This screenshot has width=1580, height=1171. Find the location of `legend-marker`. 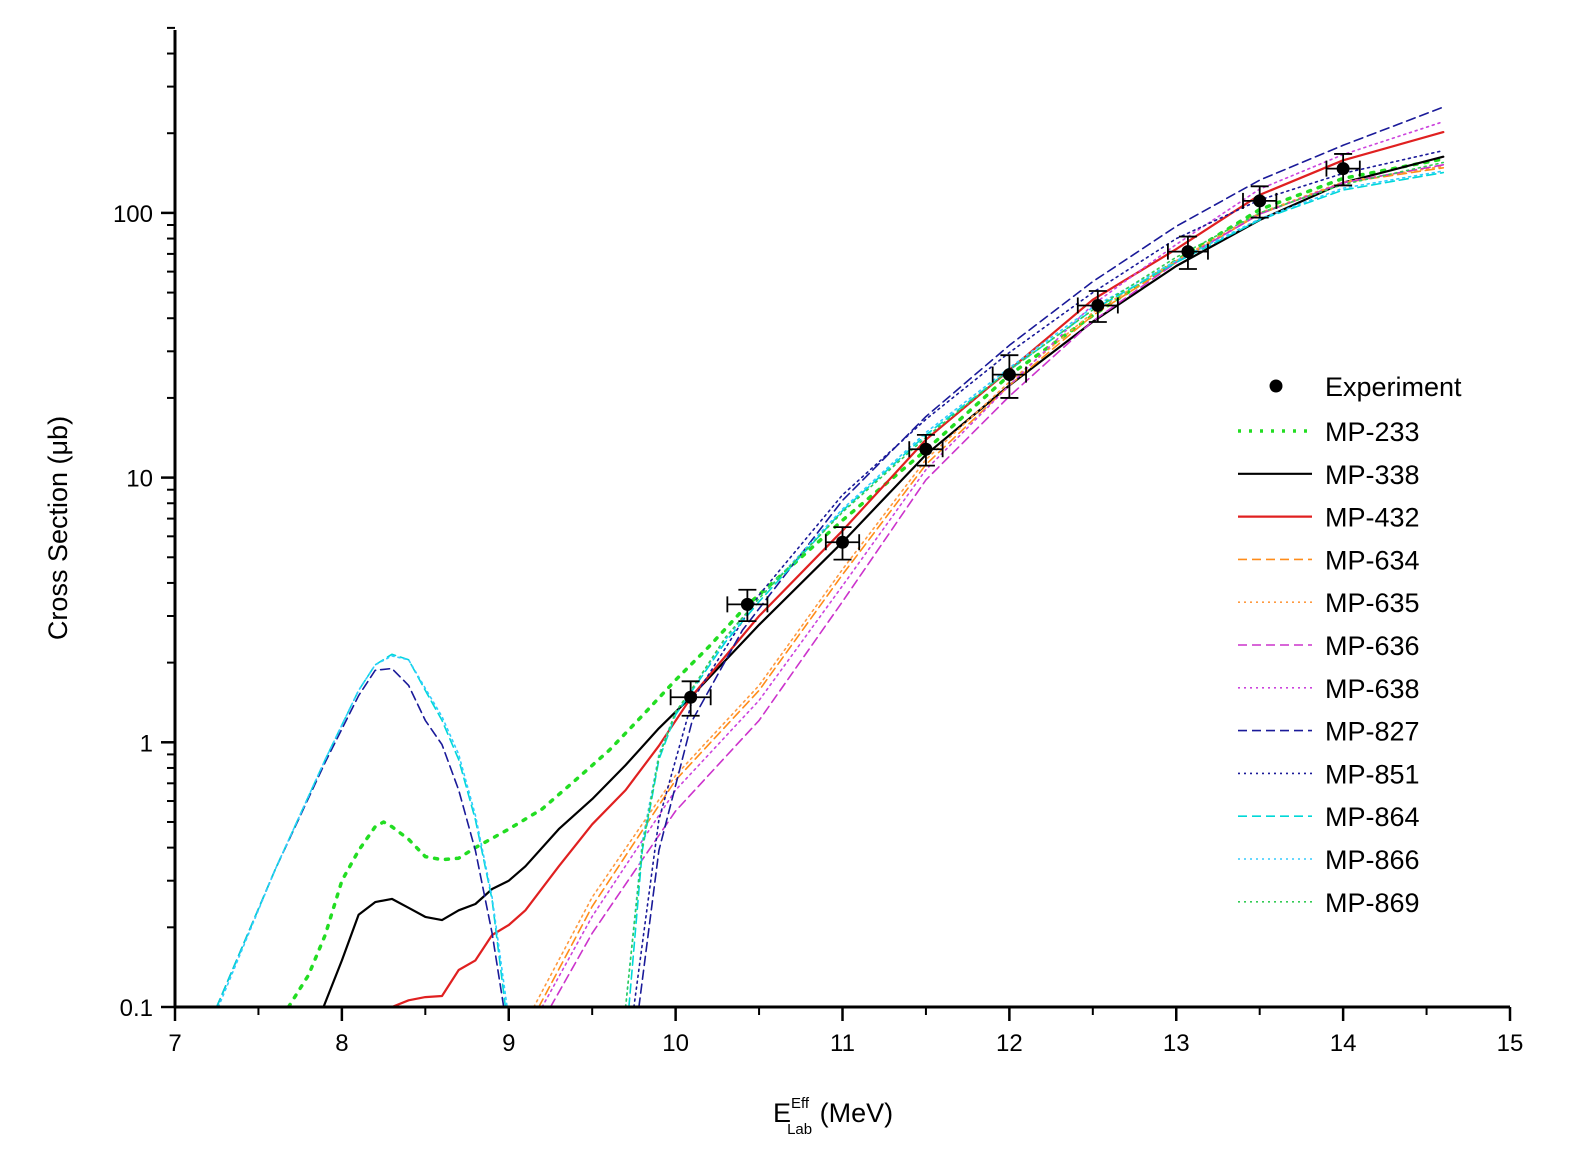

legend-marker is located at coordinates (1276, 386).